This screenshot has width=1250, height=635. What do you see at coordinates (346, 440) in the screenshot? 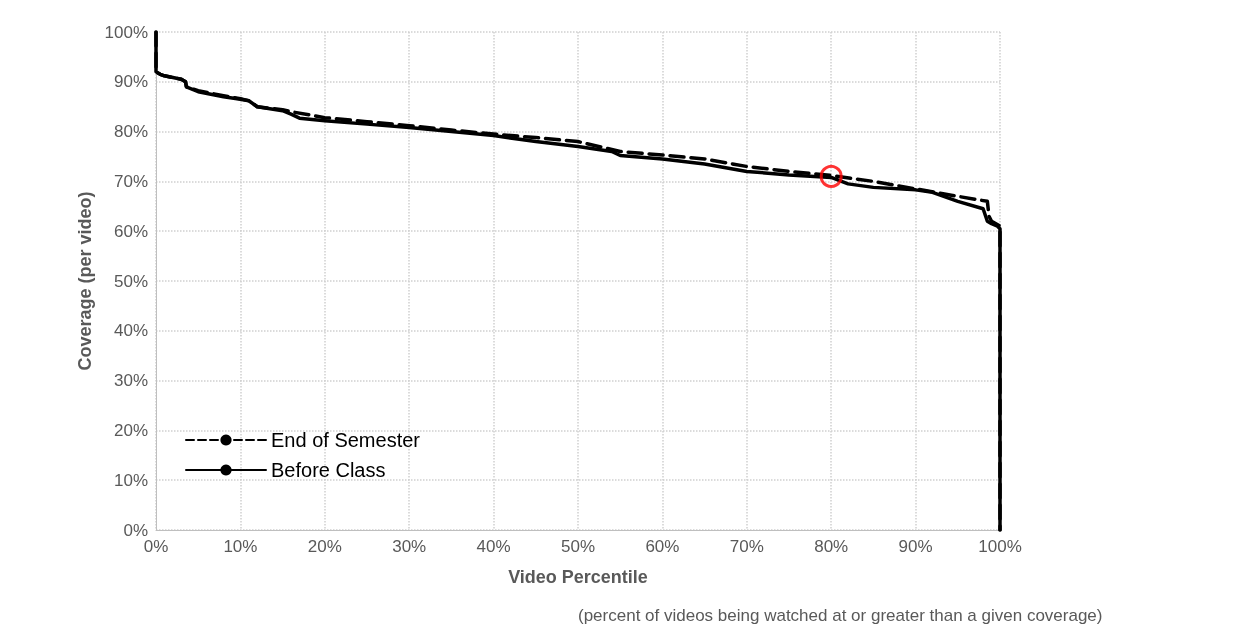
I see `legend-label: End of Semester` at bounding box center [346, 440].